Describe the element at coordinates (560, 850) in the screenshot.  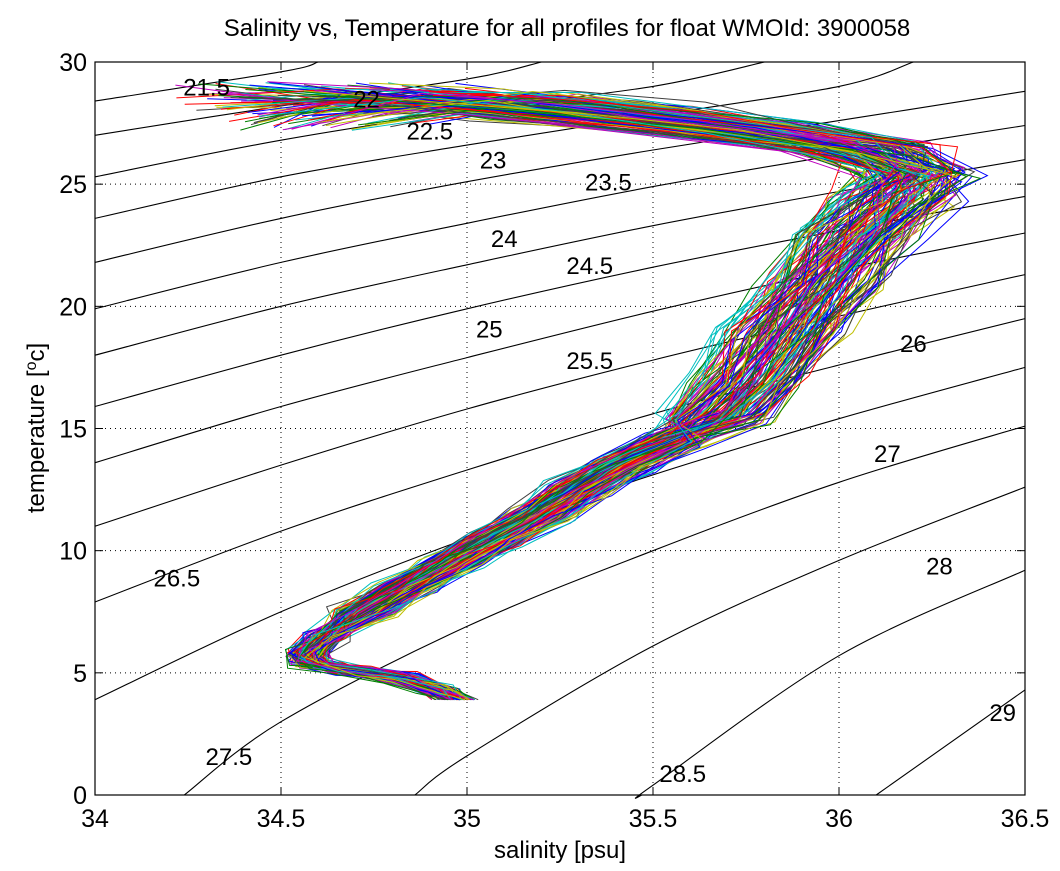
I see `x-axis-label: salinity [psu]` at that location.